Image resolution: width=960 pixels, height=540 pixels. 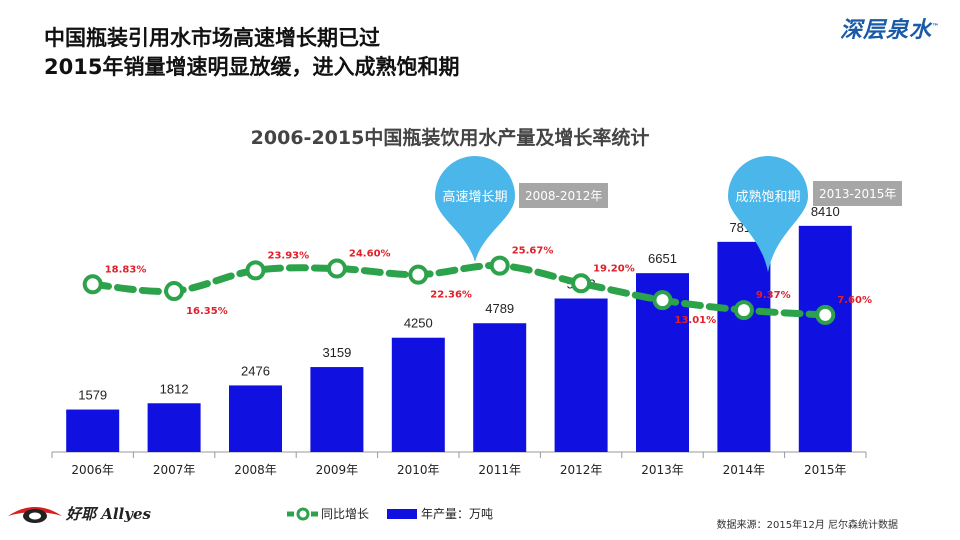 What do you see at coordinates (499, 470) in the screenshot?
I see `x-tick-label: 2011年` at bounding box center [499, 470].